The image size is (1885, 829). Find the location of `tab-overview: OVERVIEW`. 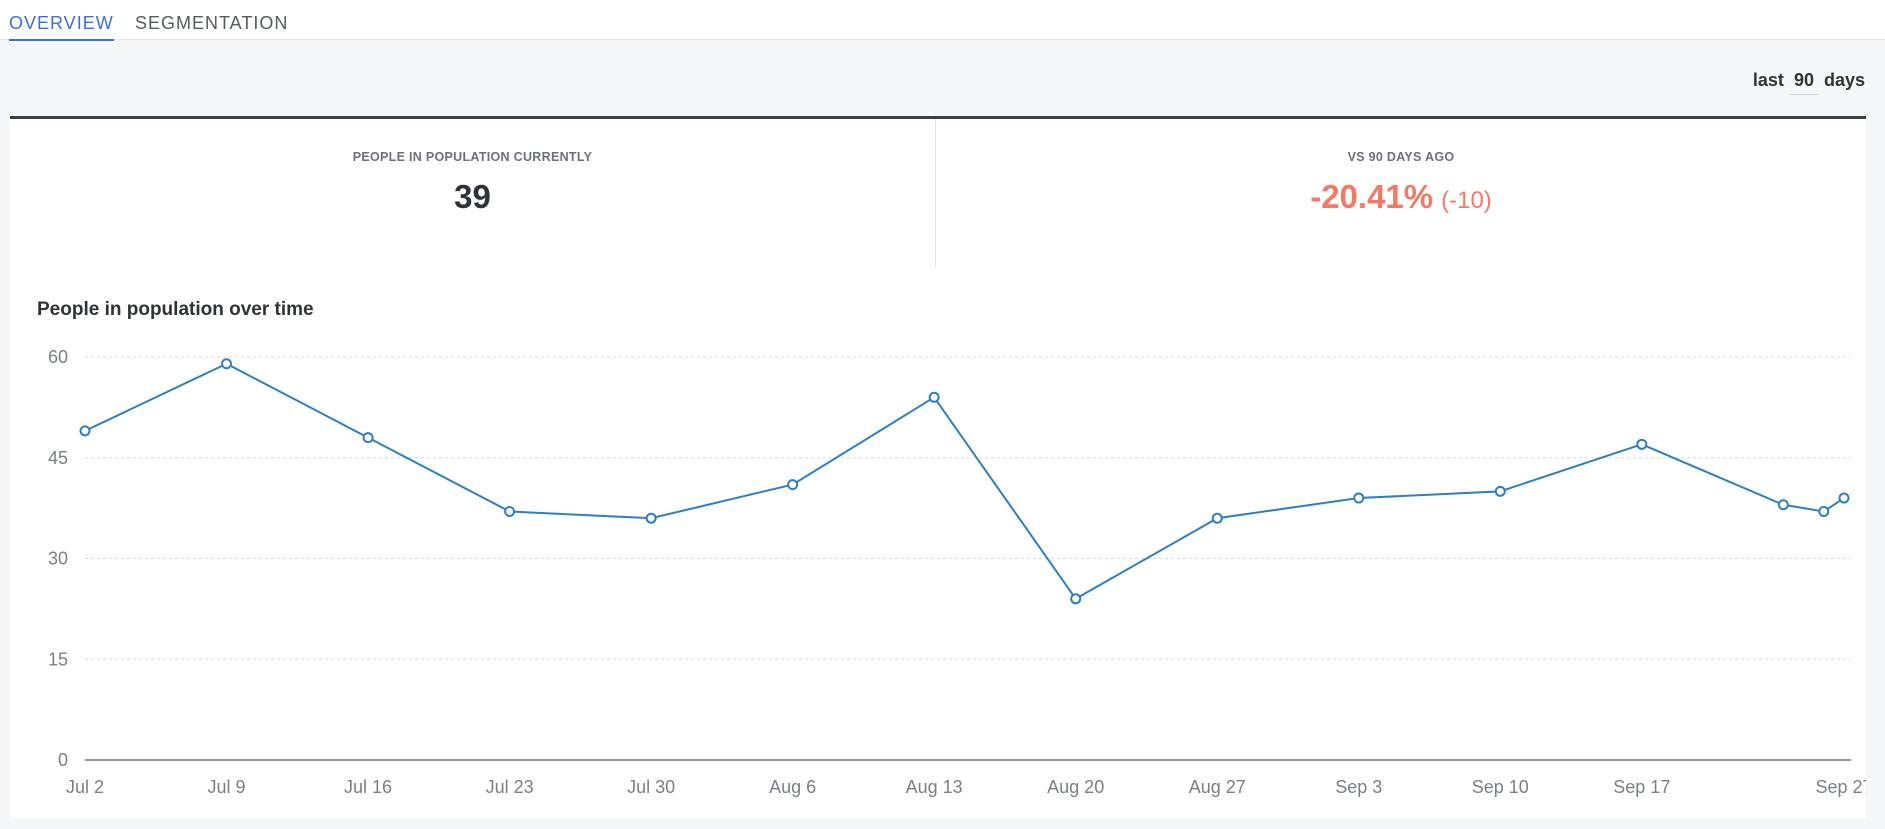

tab-overview: OVERVIEW is located at coordinates (61, 27).